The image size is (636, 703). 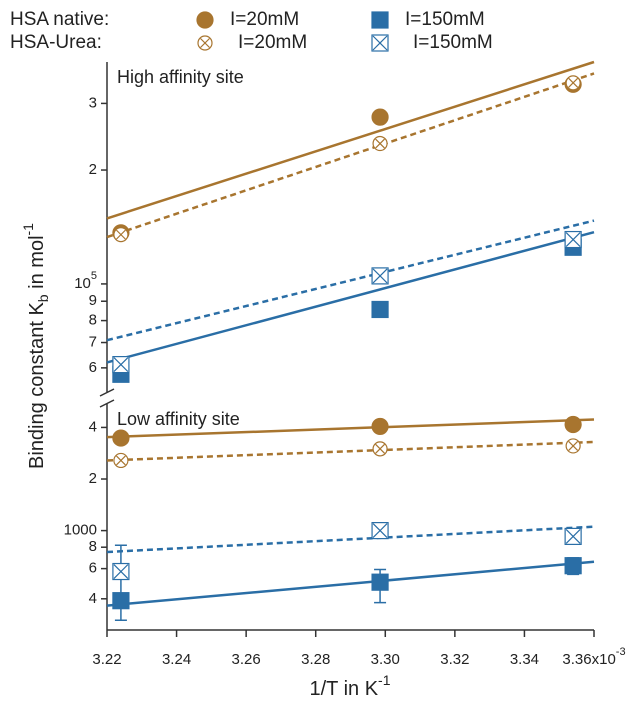 I want to click on x-axis-title: 1/T in K-1, so click(x=349, y=686).